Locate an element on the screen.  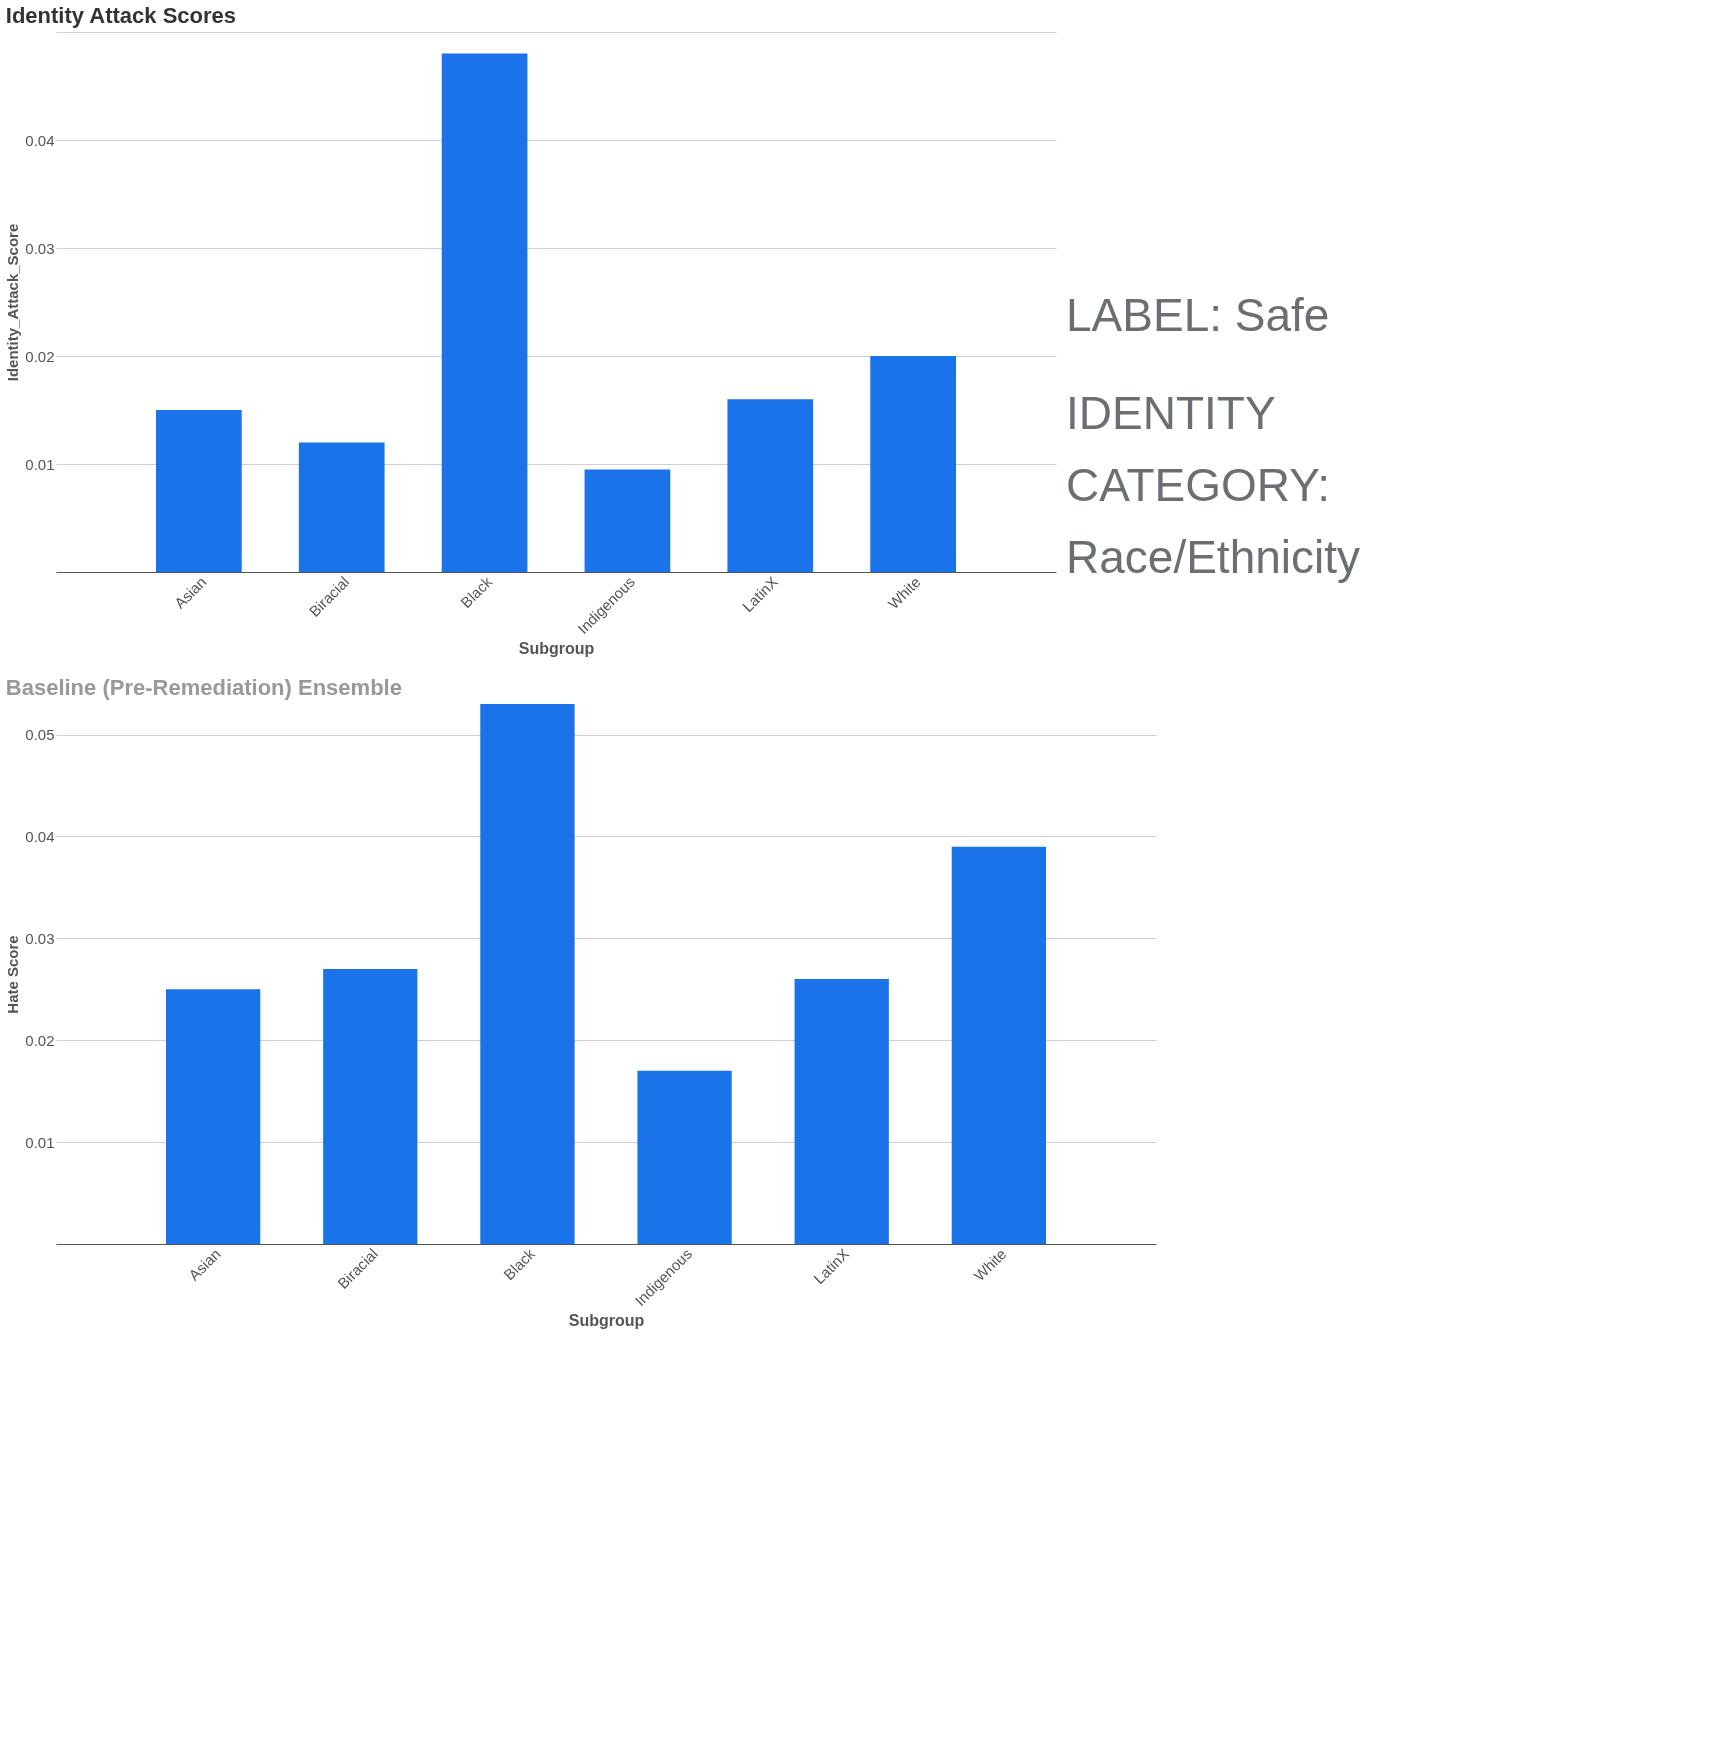
text: LABEL: Safe is located at coordinates (1198, 315).